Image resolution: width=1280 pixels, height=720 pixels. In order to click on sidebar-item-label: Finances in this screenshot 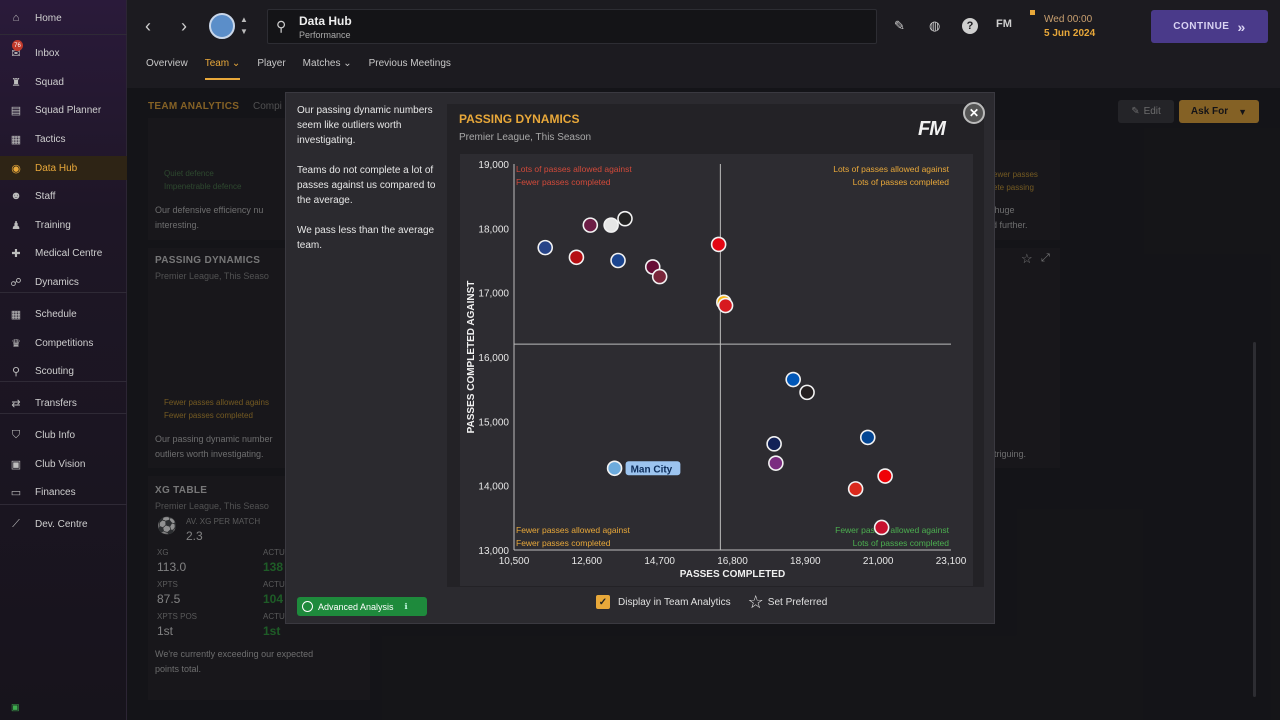, I will do `click(55, 492)`.